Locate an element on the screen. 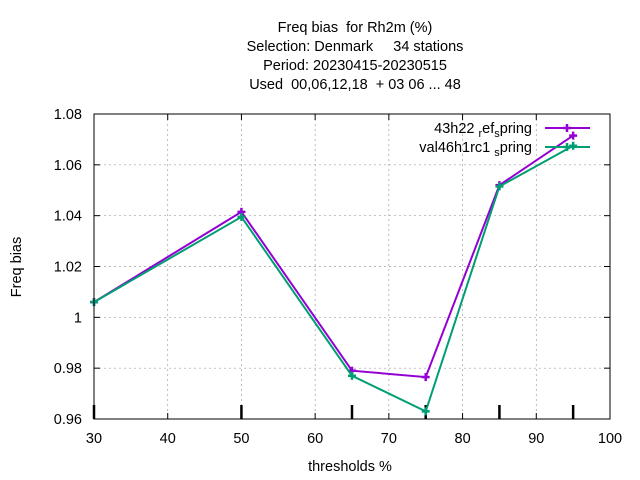 The width and height of the screenshot is (640, 480). y-axis-label: Freq bias is located at coordinates (17, 267).